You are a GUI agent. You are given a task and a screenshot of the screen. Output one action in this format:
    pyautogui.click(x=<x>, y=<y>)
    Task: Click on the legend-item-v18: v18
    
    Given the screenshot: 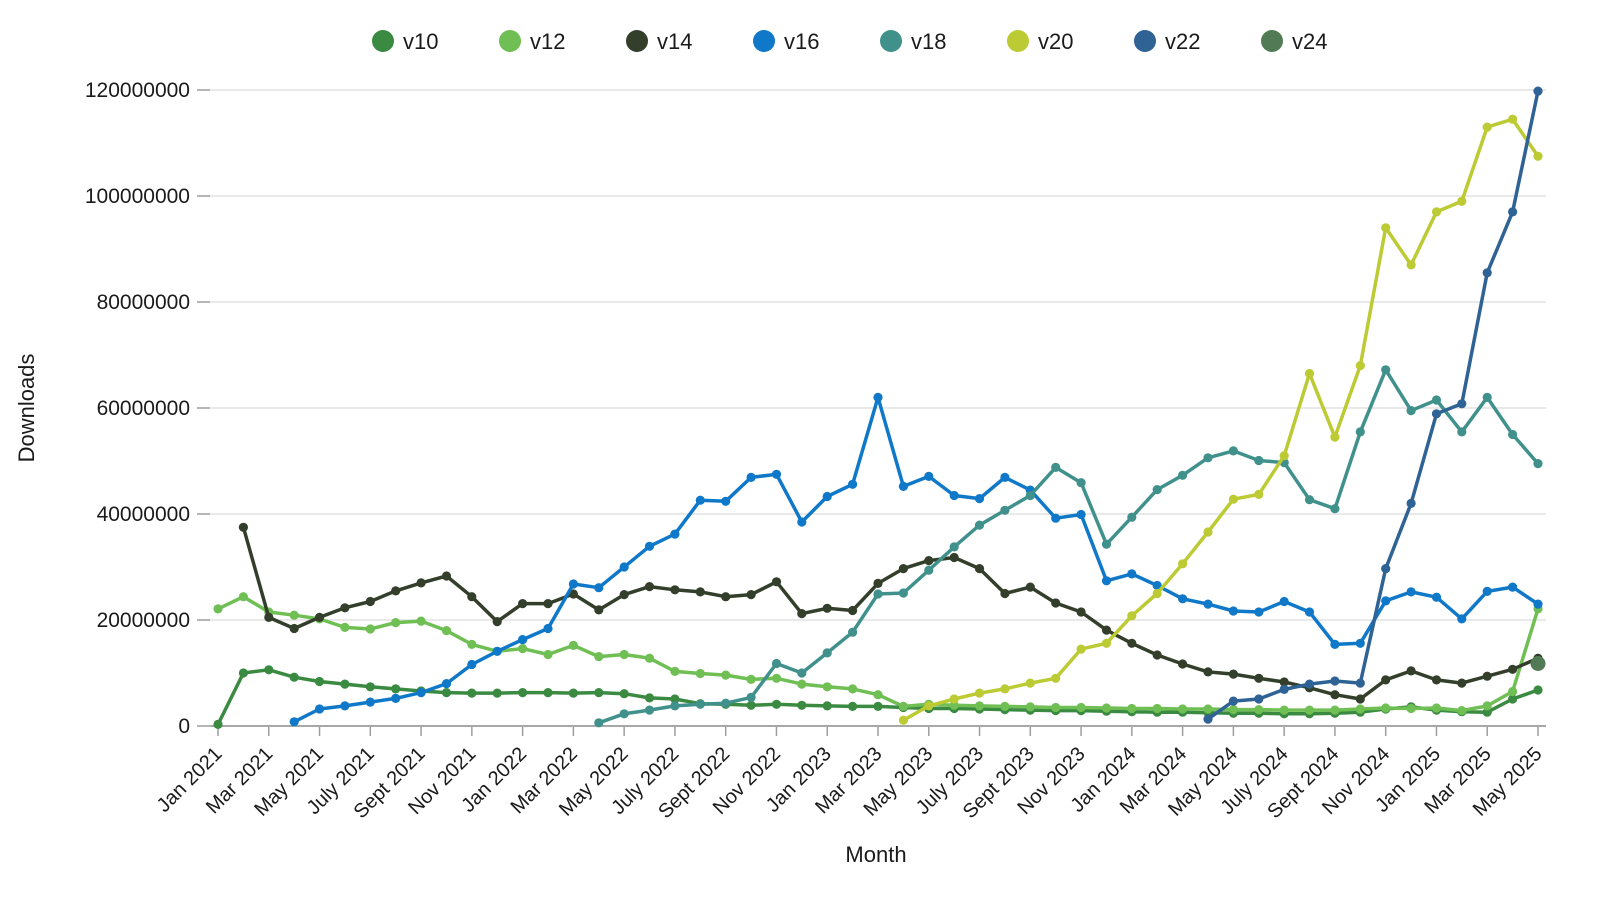 What is the action you would take?
    pyautogui.click(x=913, y=41)
    